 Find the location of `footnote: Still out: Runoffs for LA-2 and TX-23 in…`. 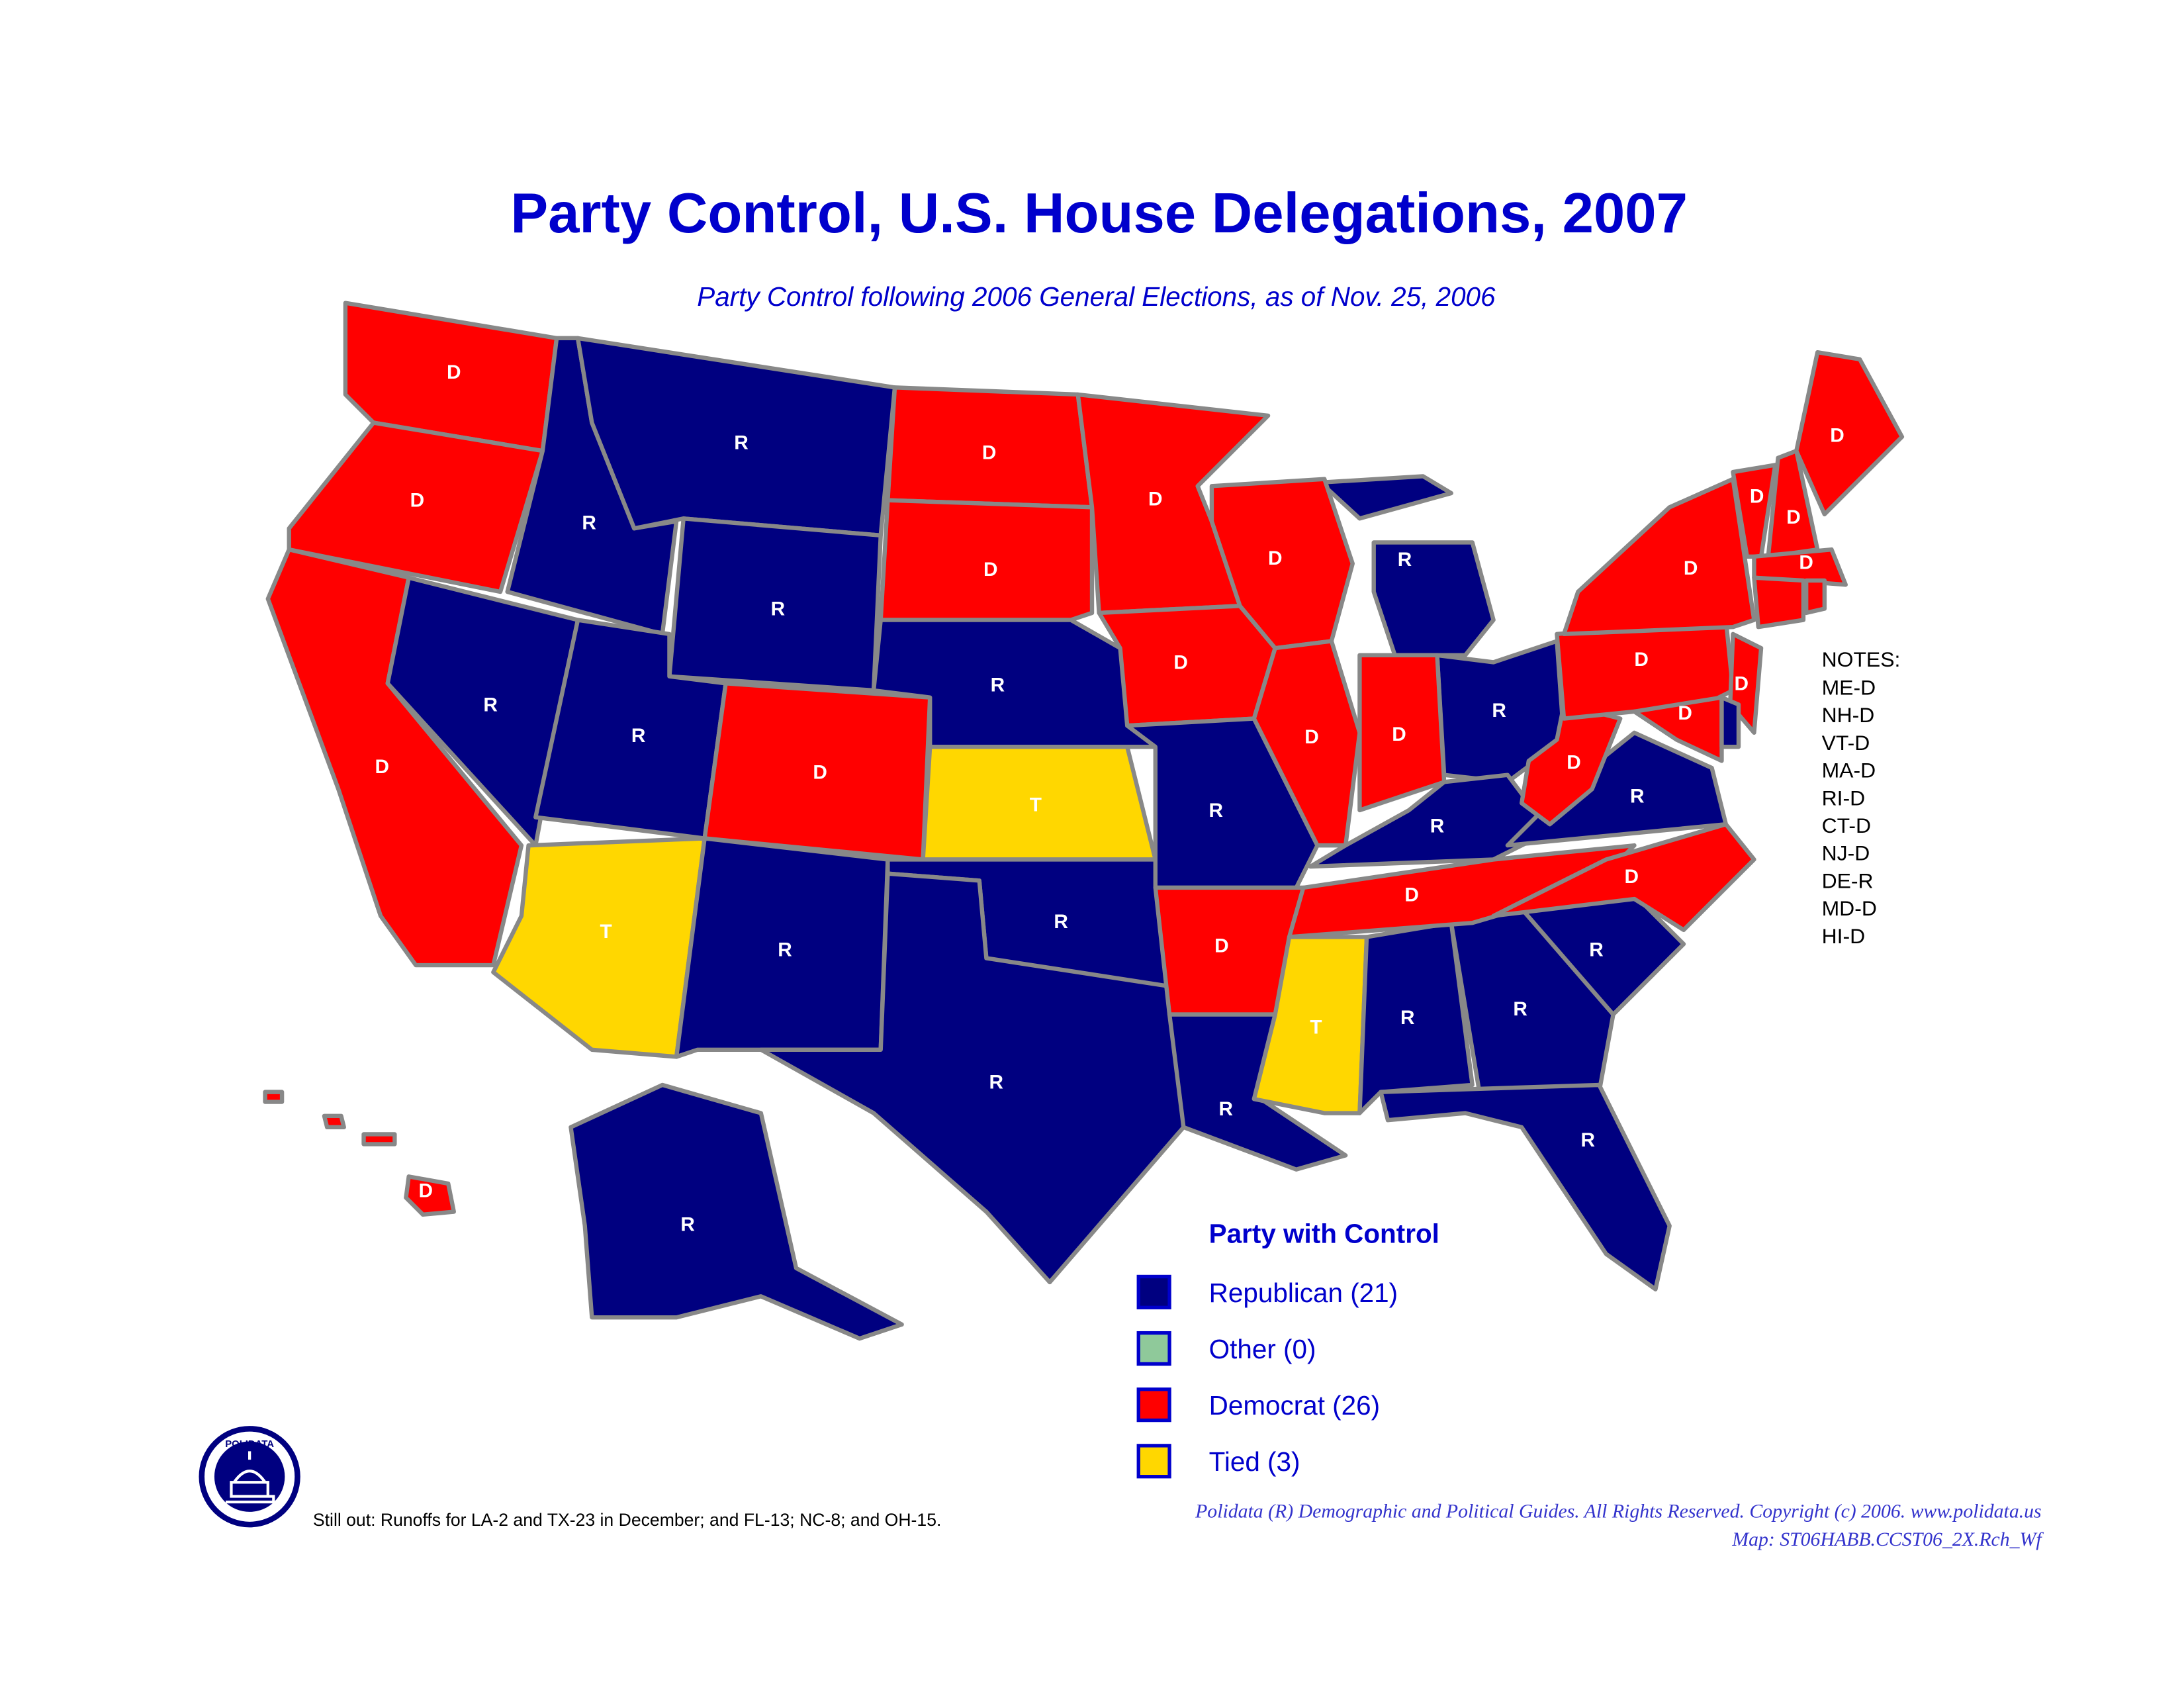

footnote: Still out: Runoffs for LA-2 and TX-23 in… is located at coordinates (627, 1520).